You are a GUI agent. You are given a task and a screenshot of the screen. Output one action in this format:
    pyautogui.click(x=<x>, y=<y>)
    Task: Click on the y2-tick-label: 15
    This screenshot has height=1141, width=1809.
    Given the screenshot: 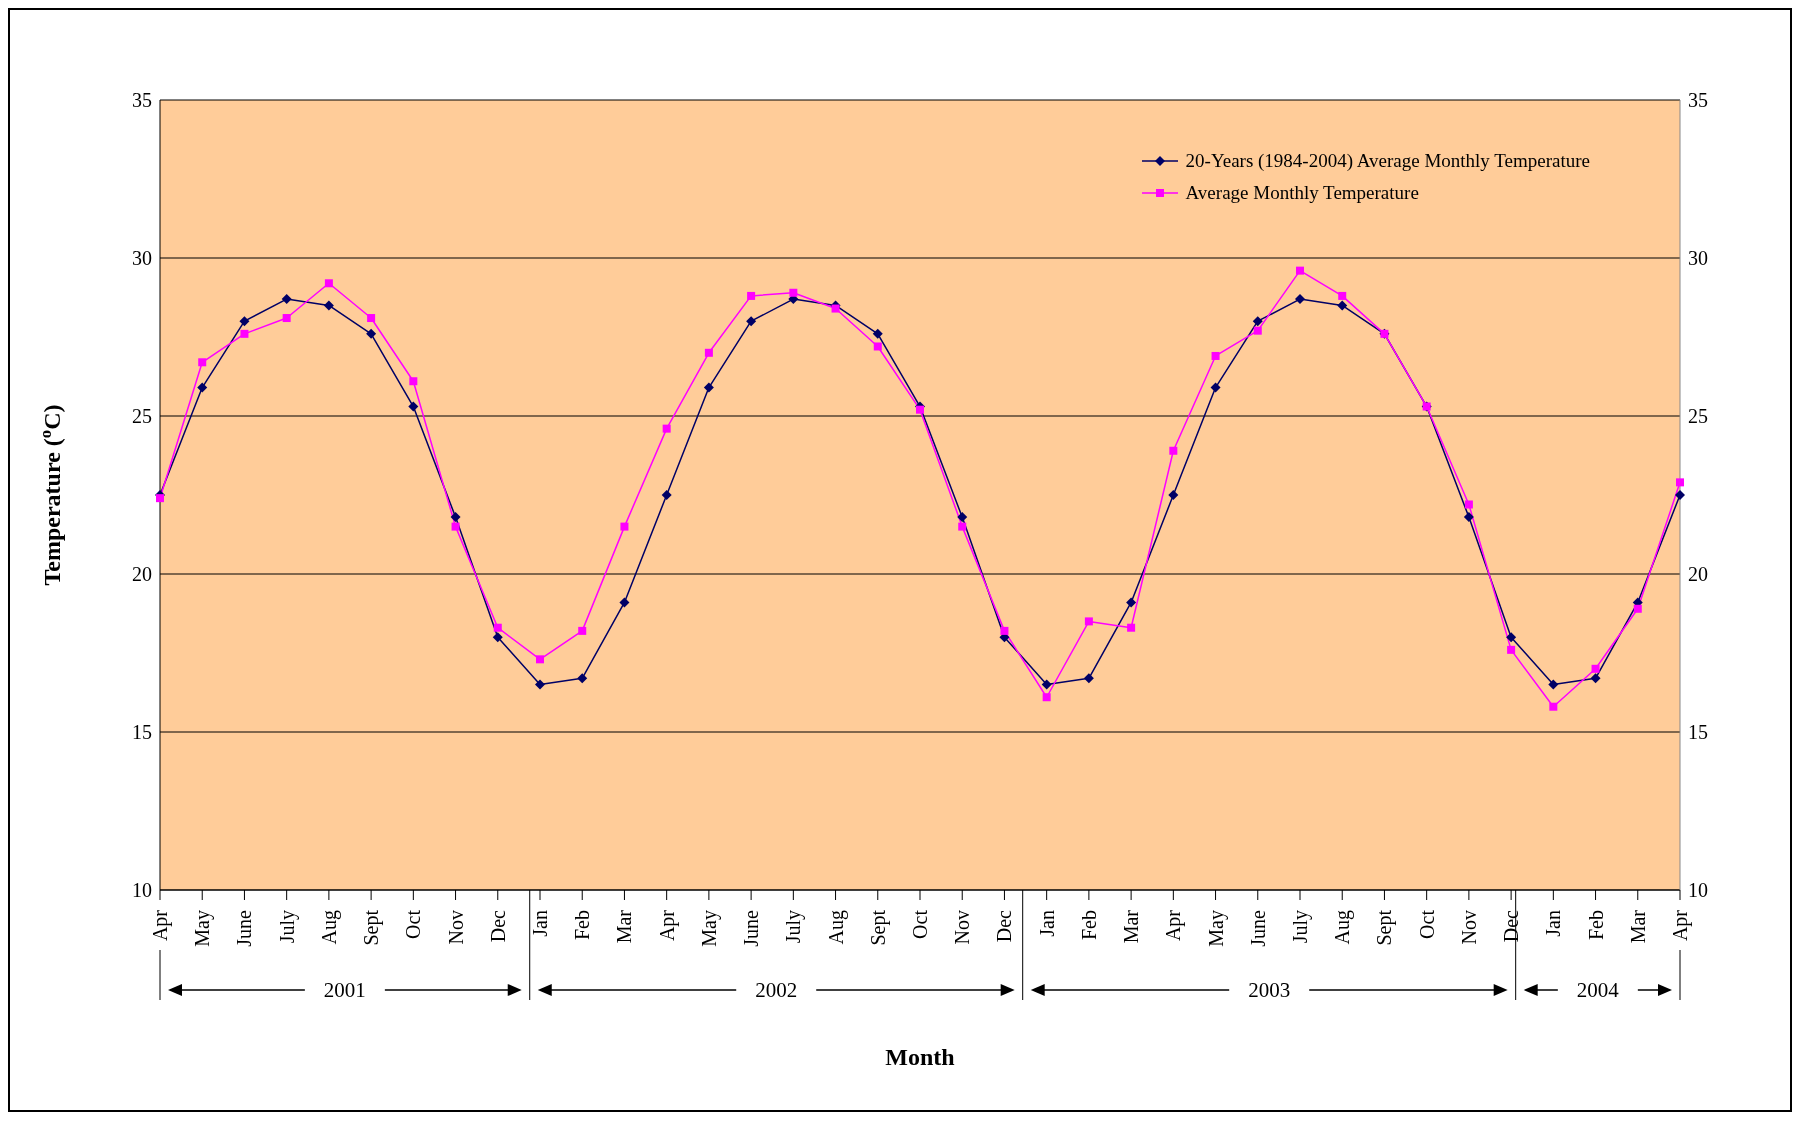 What is the action you would take?
    pyautogui.click(x=1698, y=732)
    